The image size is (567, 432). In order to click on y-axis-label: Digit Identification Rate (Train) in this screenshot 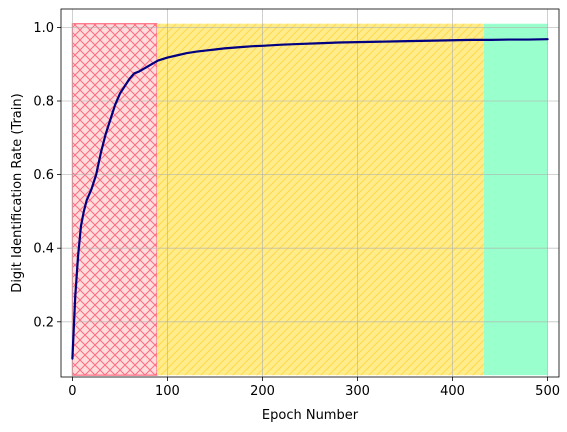, I will do `click(17, 192)`.